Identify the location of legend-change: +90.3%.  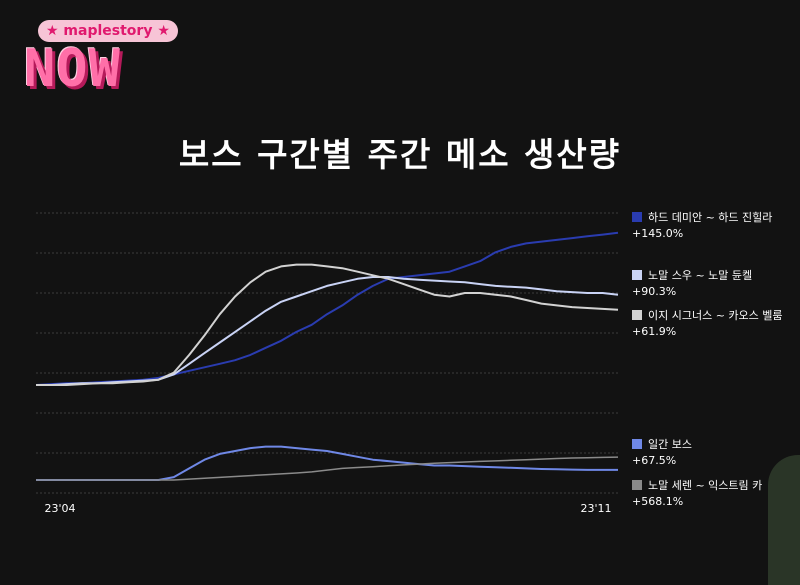
(654, 291).